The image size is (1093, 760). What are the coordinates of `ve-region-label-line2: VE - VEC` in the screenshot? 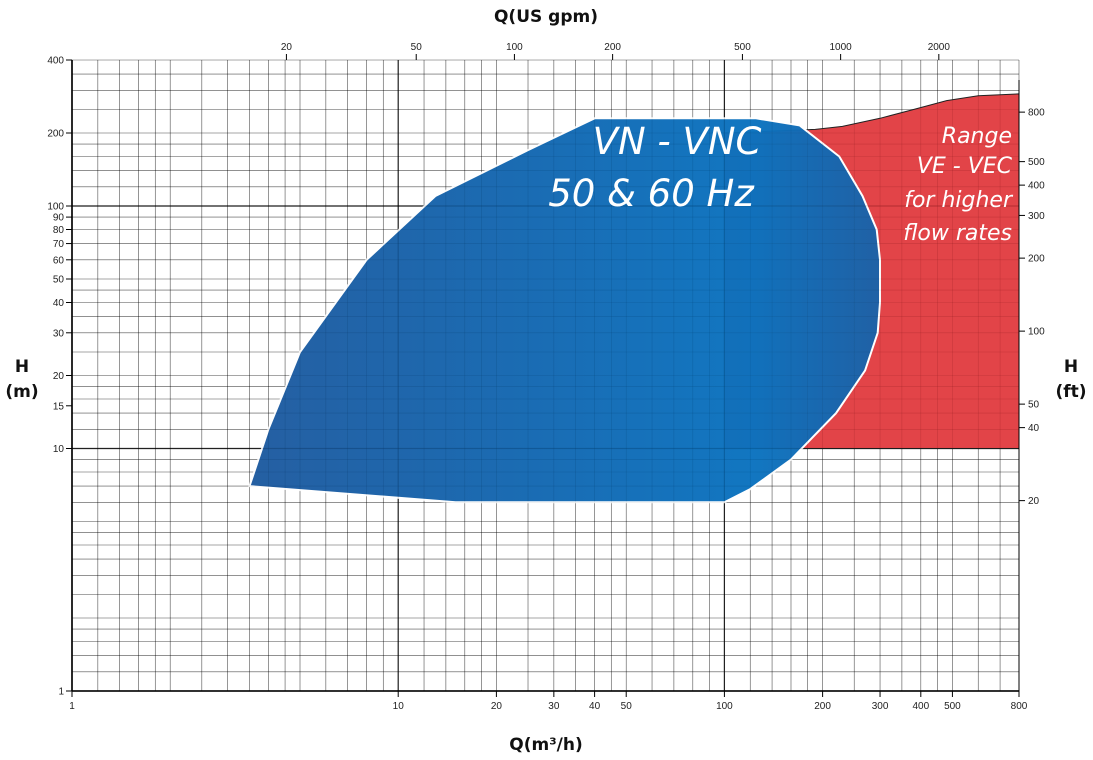 It's located at (965, 166).